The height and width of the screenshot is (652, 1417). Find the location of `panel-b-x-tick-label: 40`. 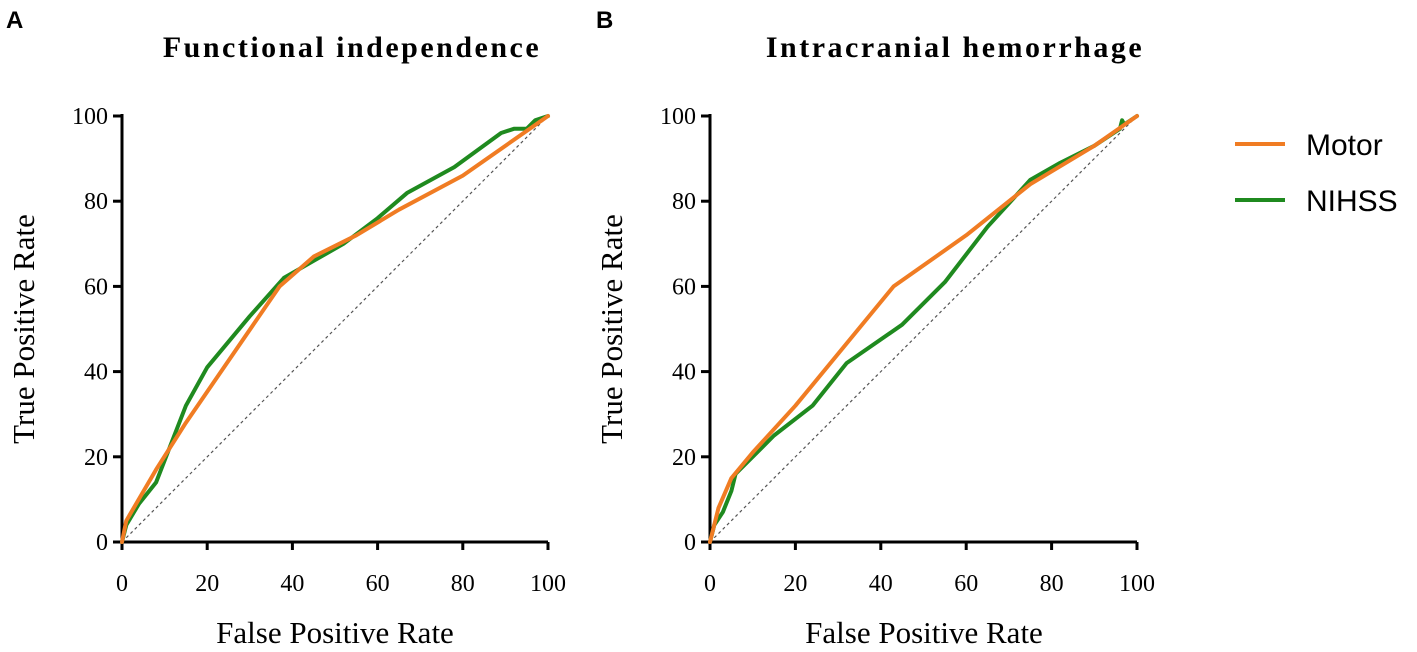

panel-b-x-tick-label: 40 is located at coordinates (881, 584).